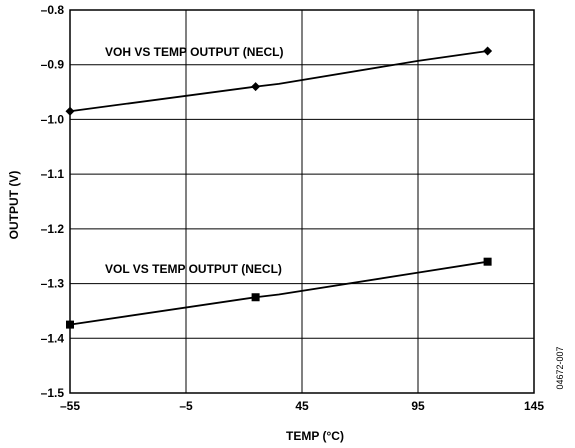 This screenshot has width=575, height=448. Describe the element at coordinates (53, 65) in the screenshot. I see `y-tick-label-6: –0.9` at that location.